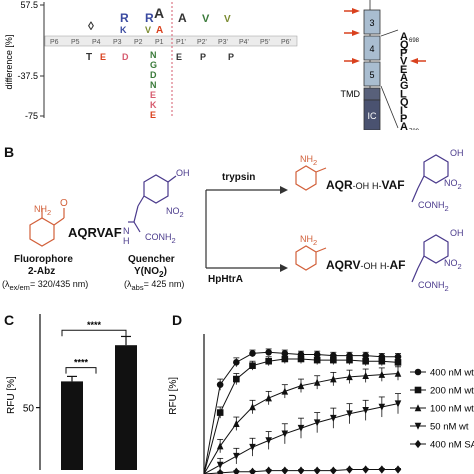 Image resolution: width=474 pixels, height=474 pixels. Describe the element at coordinates (153, 85) in the screenshot. I see `svg-text: N` at that location.